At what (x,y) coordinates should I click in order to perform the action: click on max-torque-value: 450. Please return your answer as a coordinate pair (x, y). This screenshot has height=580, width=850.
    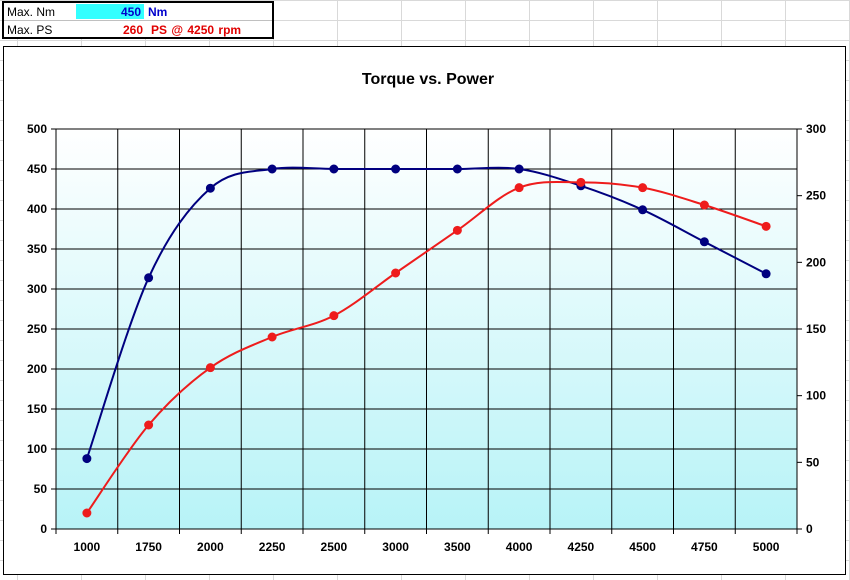
    Looking at the image, I should click on (130, 12).